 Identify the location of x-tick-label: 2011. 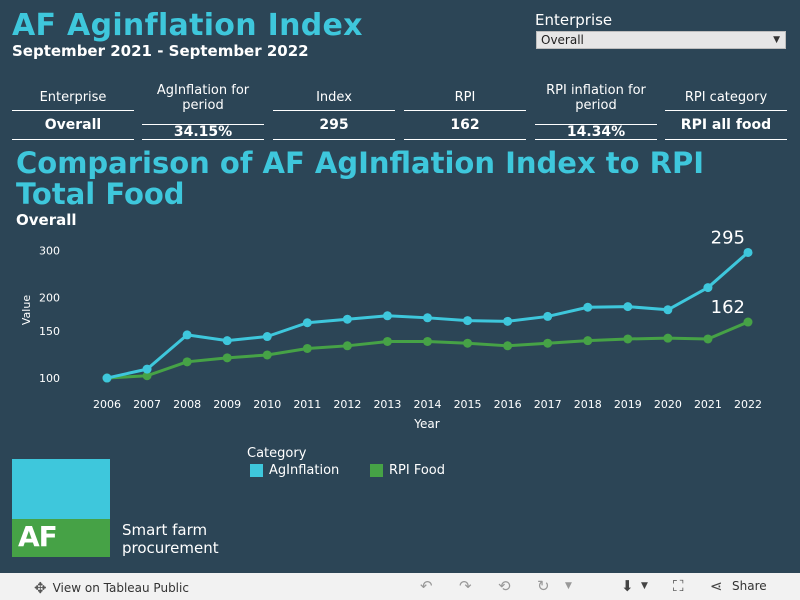
(307, 404).